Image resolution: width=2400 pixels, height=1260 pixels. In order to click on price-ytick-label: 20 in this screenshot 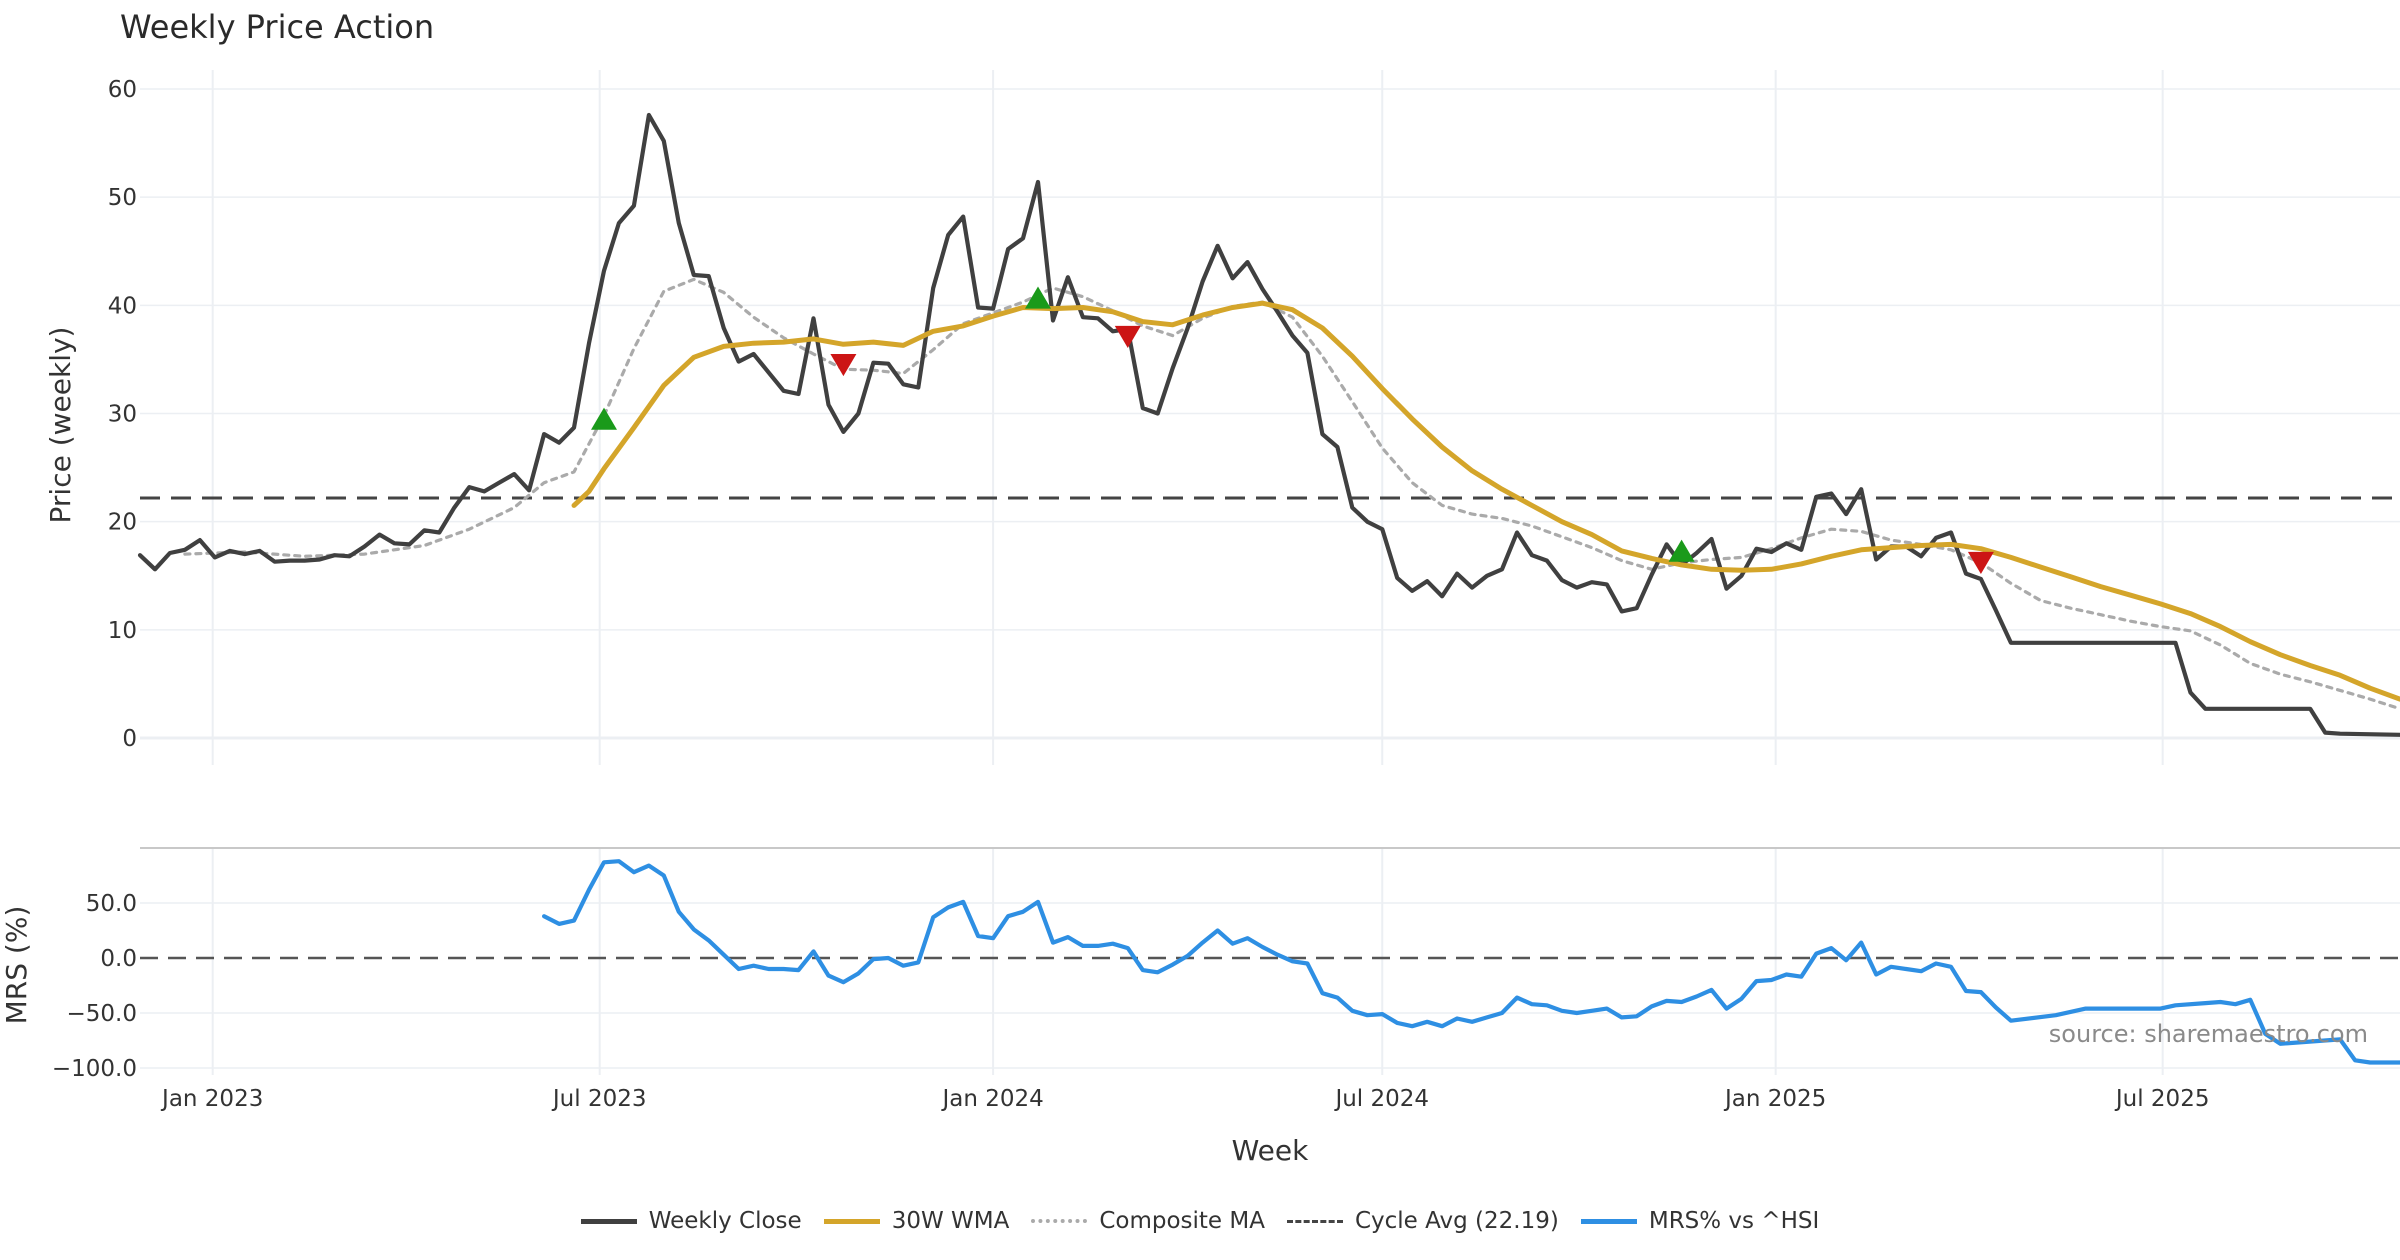, I will do `click(122, 523)`.